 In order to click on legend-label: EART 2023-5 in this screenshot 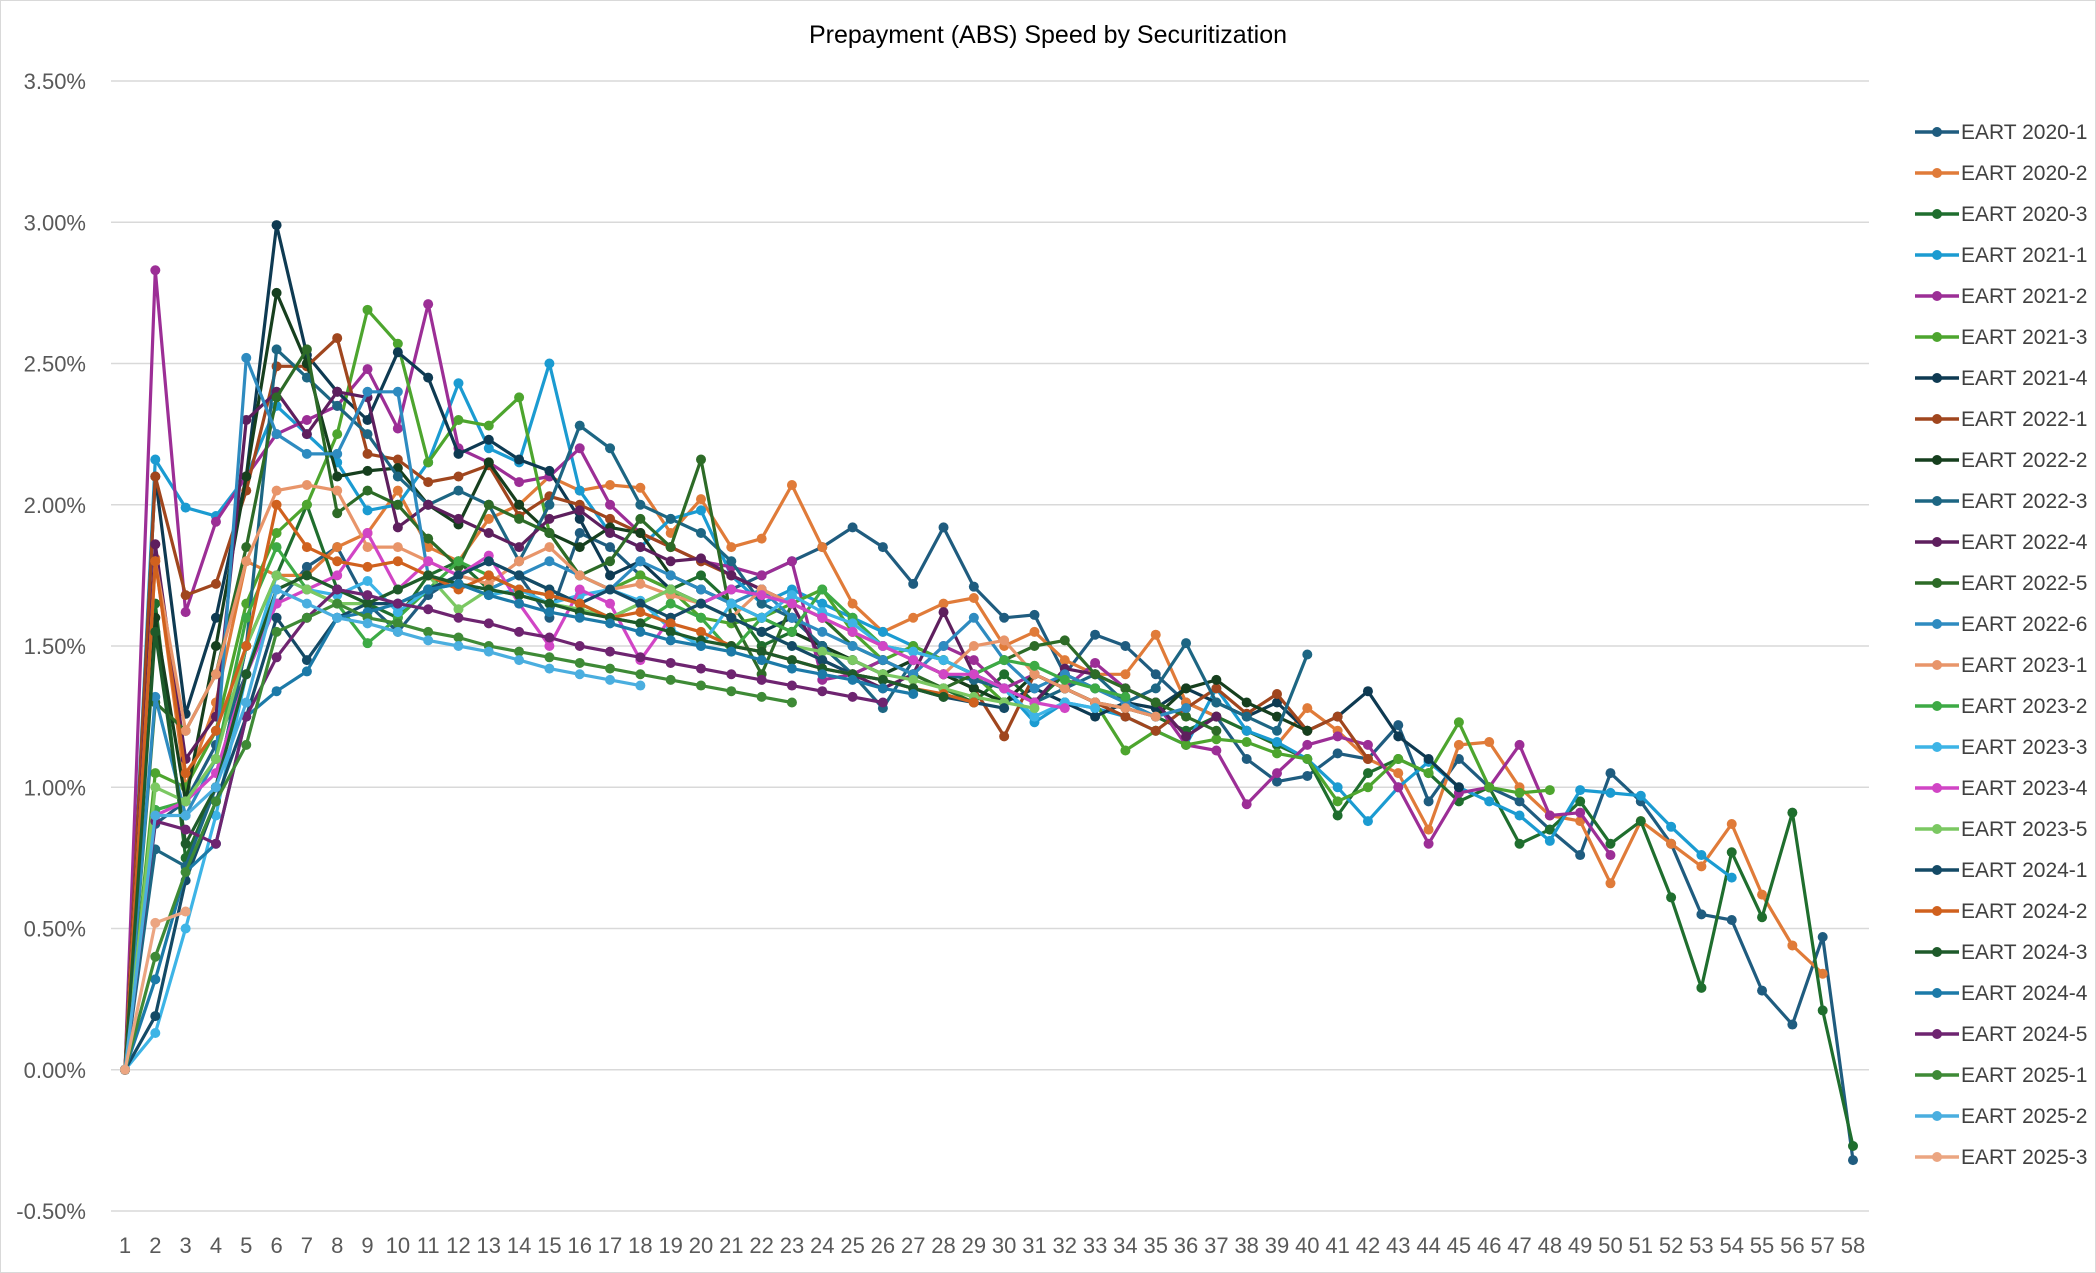, I will do `click(2024, 829)`.